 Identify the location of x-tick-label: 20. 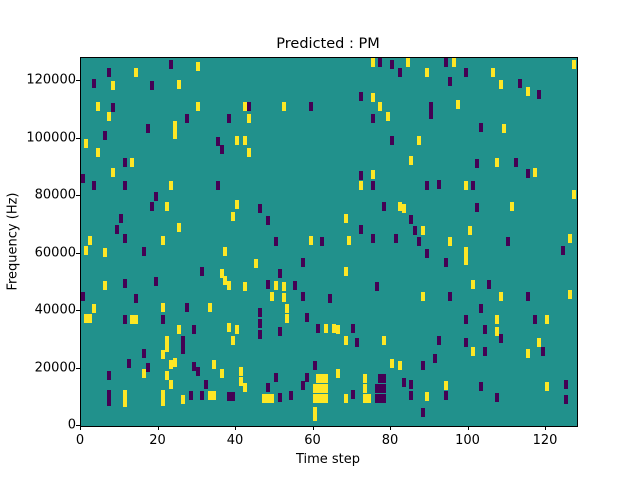
(157, 440).